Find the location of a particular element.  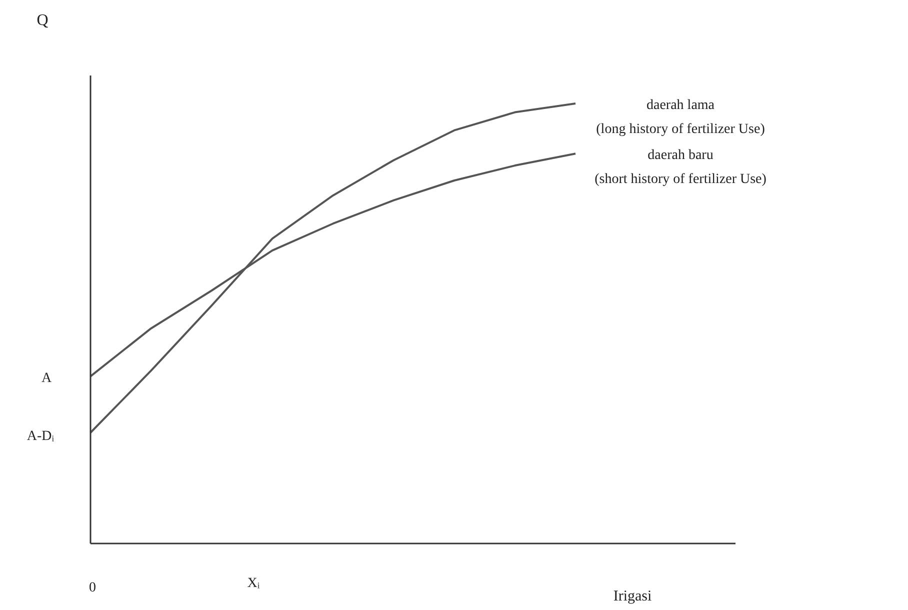

text: A-Dᵢ is located at coordinates (40, 436).